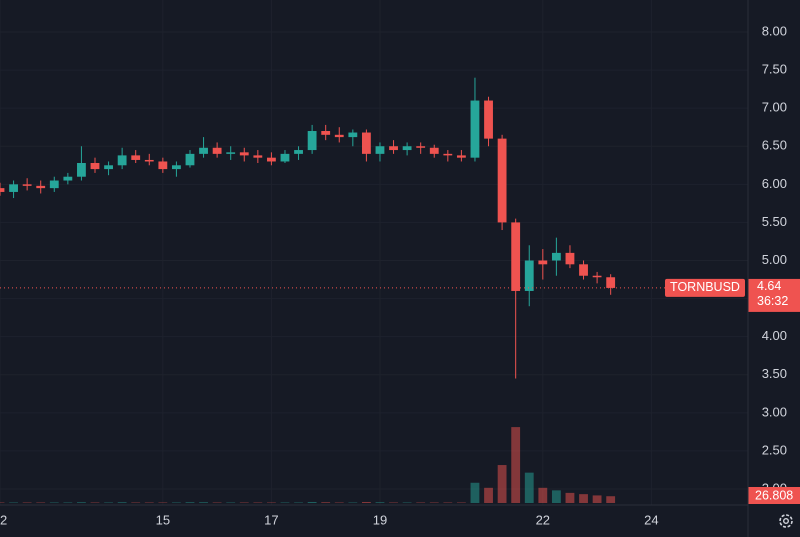 Image resolution: width=800 pixels, height=537 pixels. Describe the element at coordinates (380, 519) in the screenshot. I see `x-tick-label: 19` at that location.